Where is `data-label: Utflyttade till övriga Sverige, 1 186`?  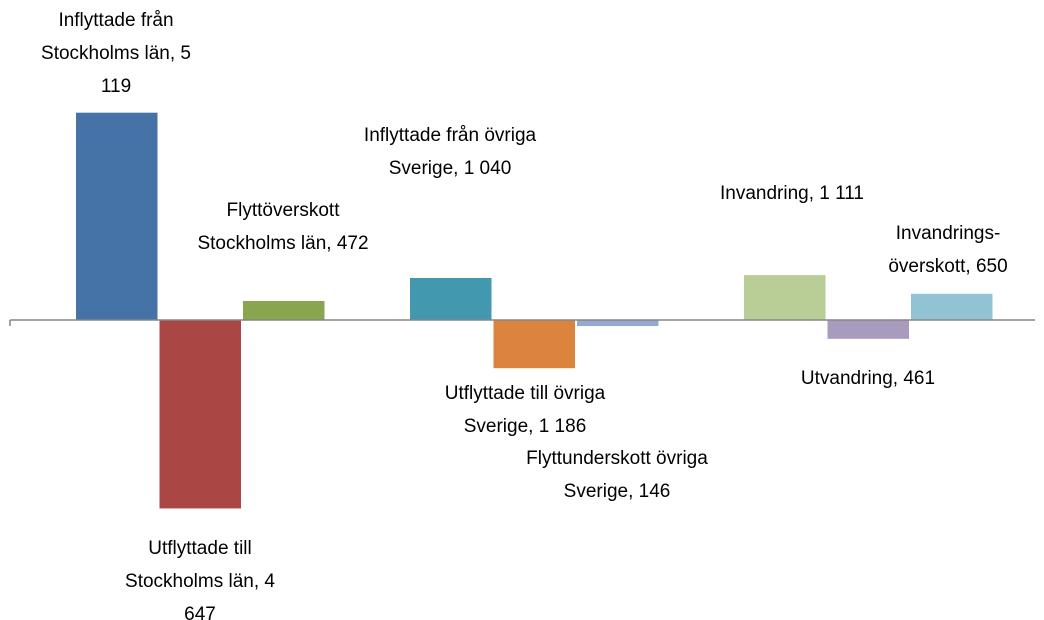 data-label: Utflyttade till övriga Sverige, 1 186 is located at coordinates (525, 410).